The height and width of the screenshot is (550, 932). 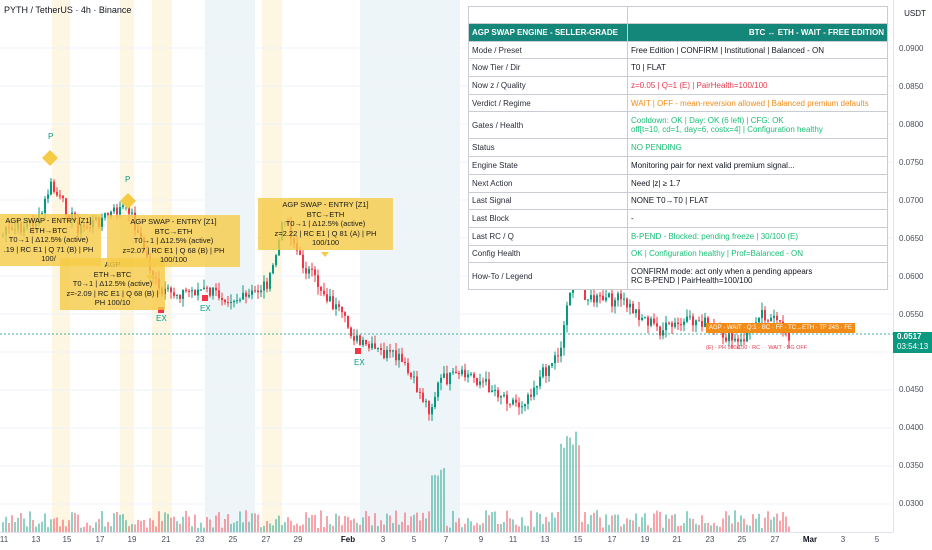 What do you see at coordinates (757, 183) in the screenshot?
I see `table-row-value: Need |z| ≥ 1.7` at bounding box center [757, 183].